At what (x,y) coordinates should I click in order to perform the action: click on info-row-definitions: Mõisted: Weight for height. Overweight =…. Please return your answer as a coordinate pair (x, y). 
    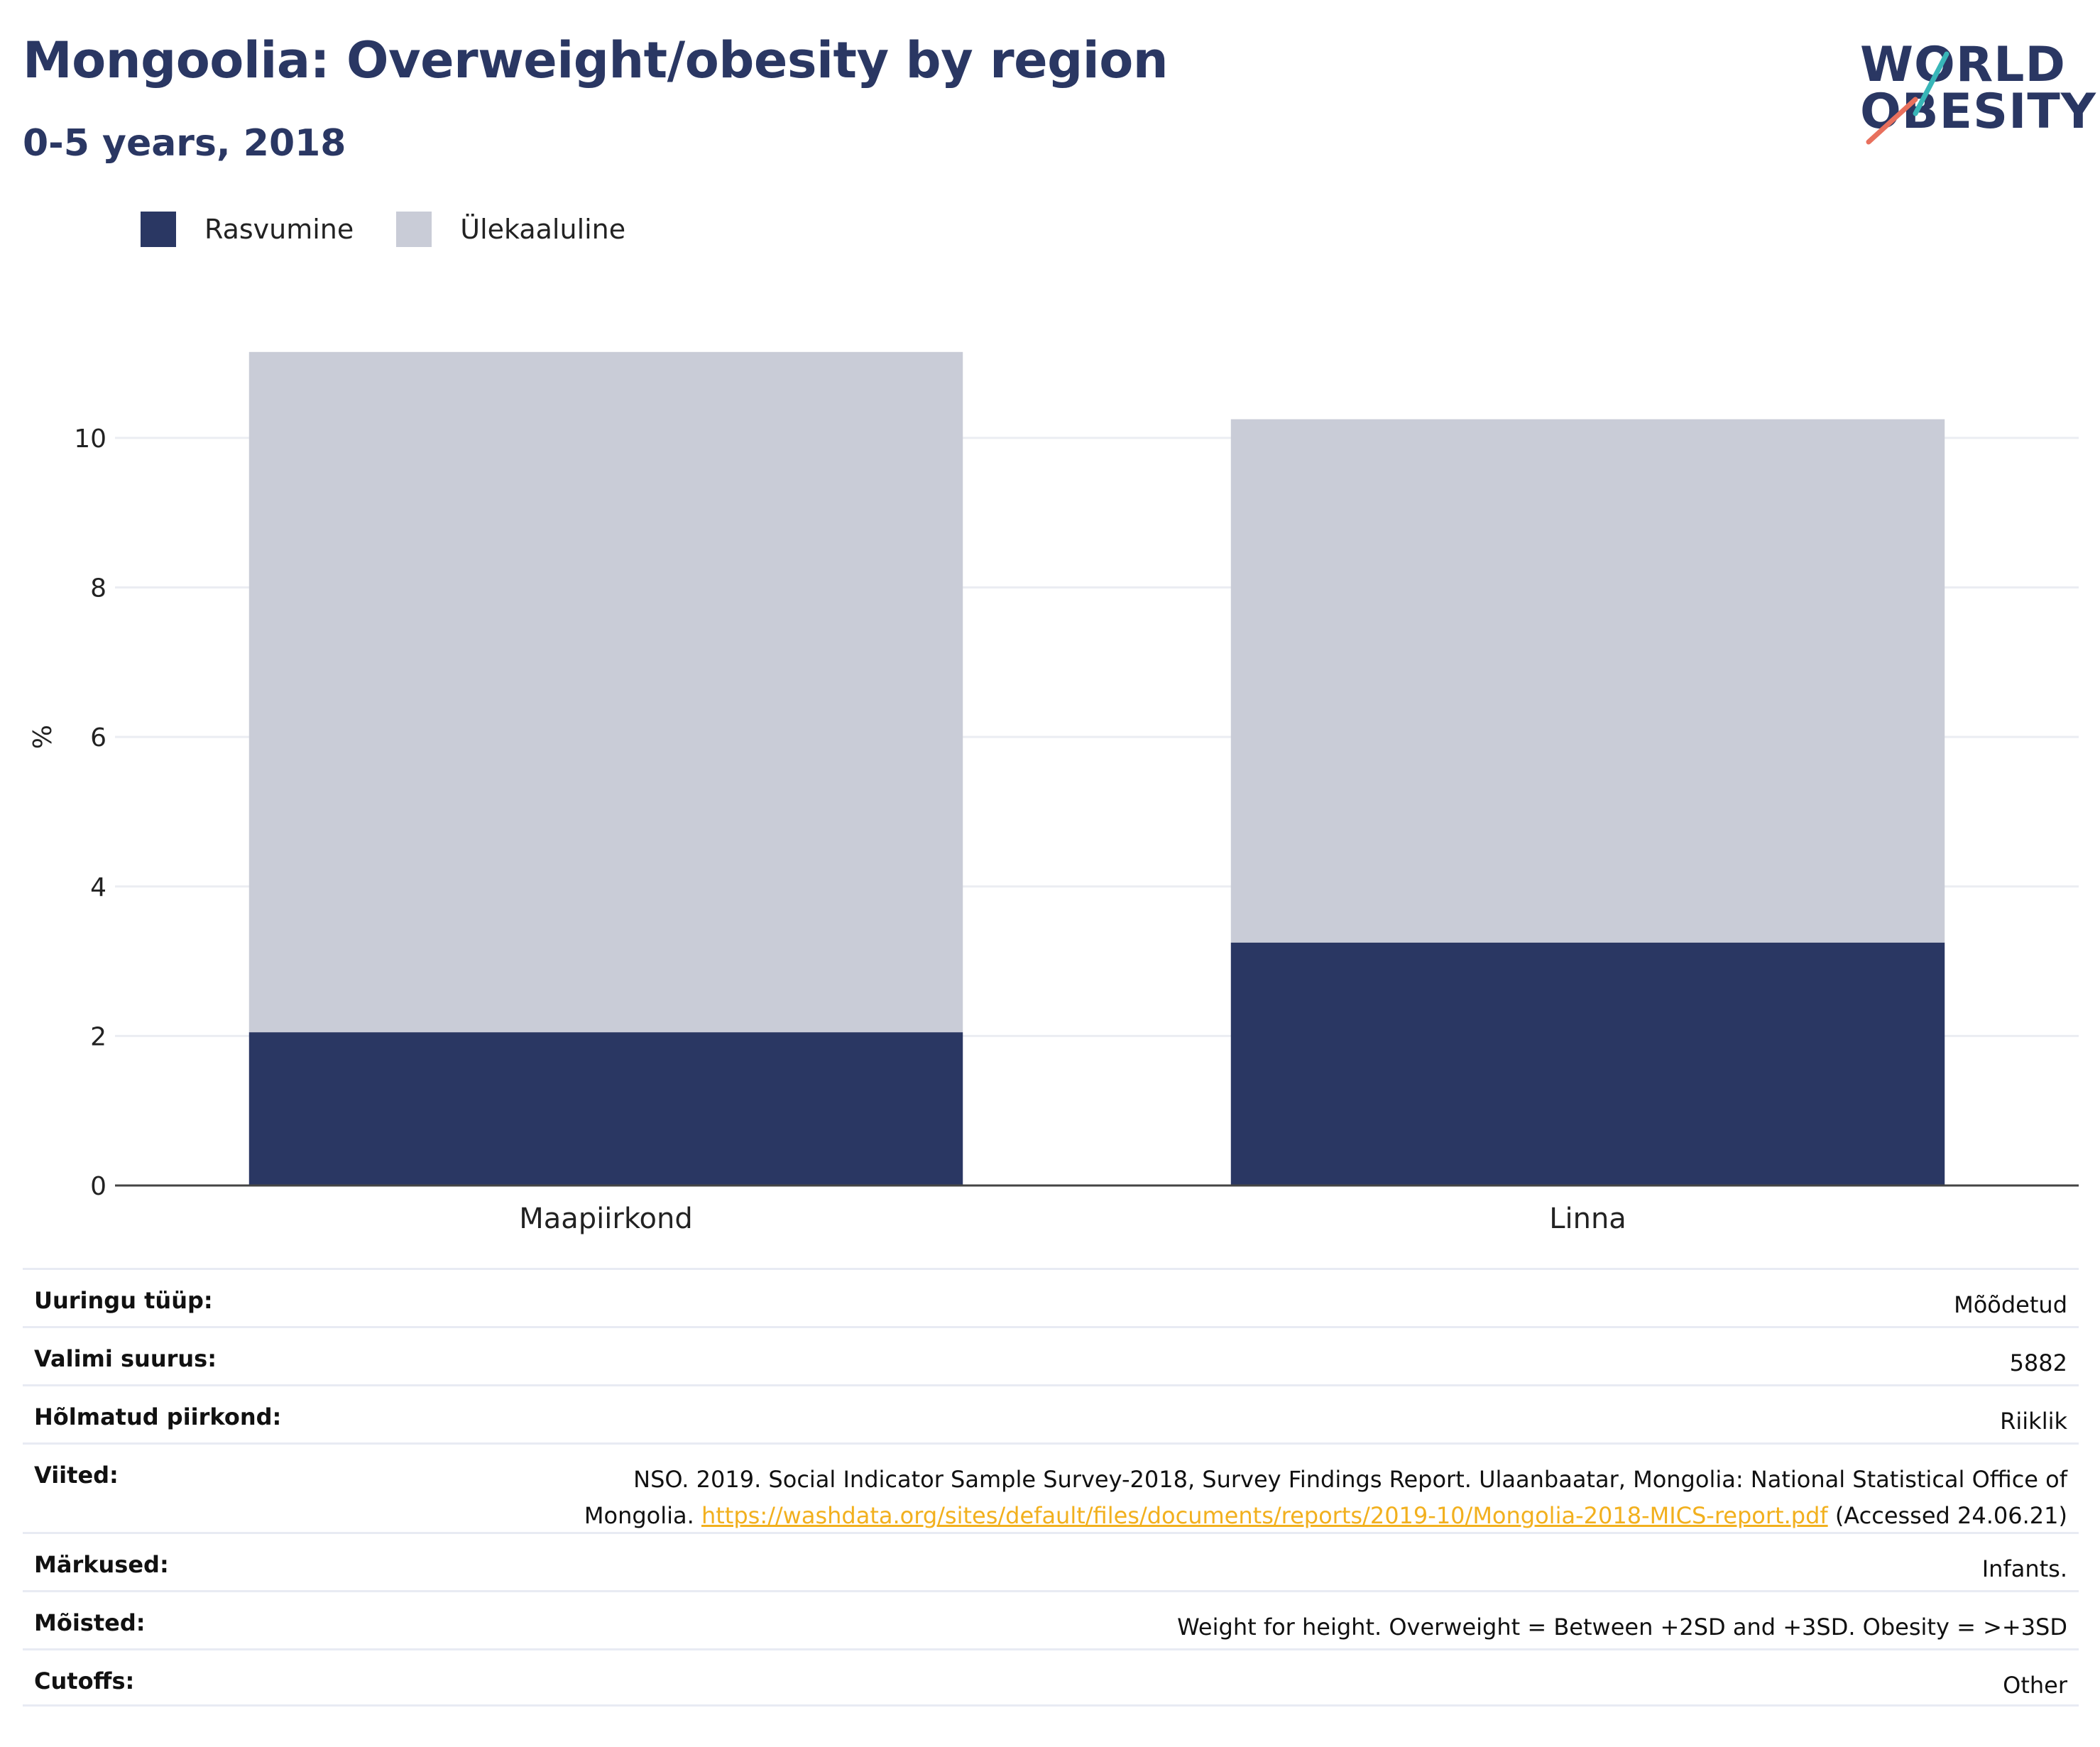
    Looking at the image, I should click on (1051, 1619).